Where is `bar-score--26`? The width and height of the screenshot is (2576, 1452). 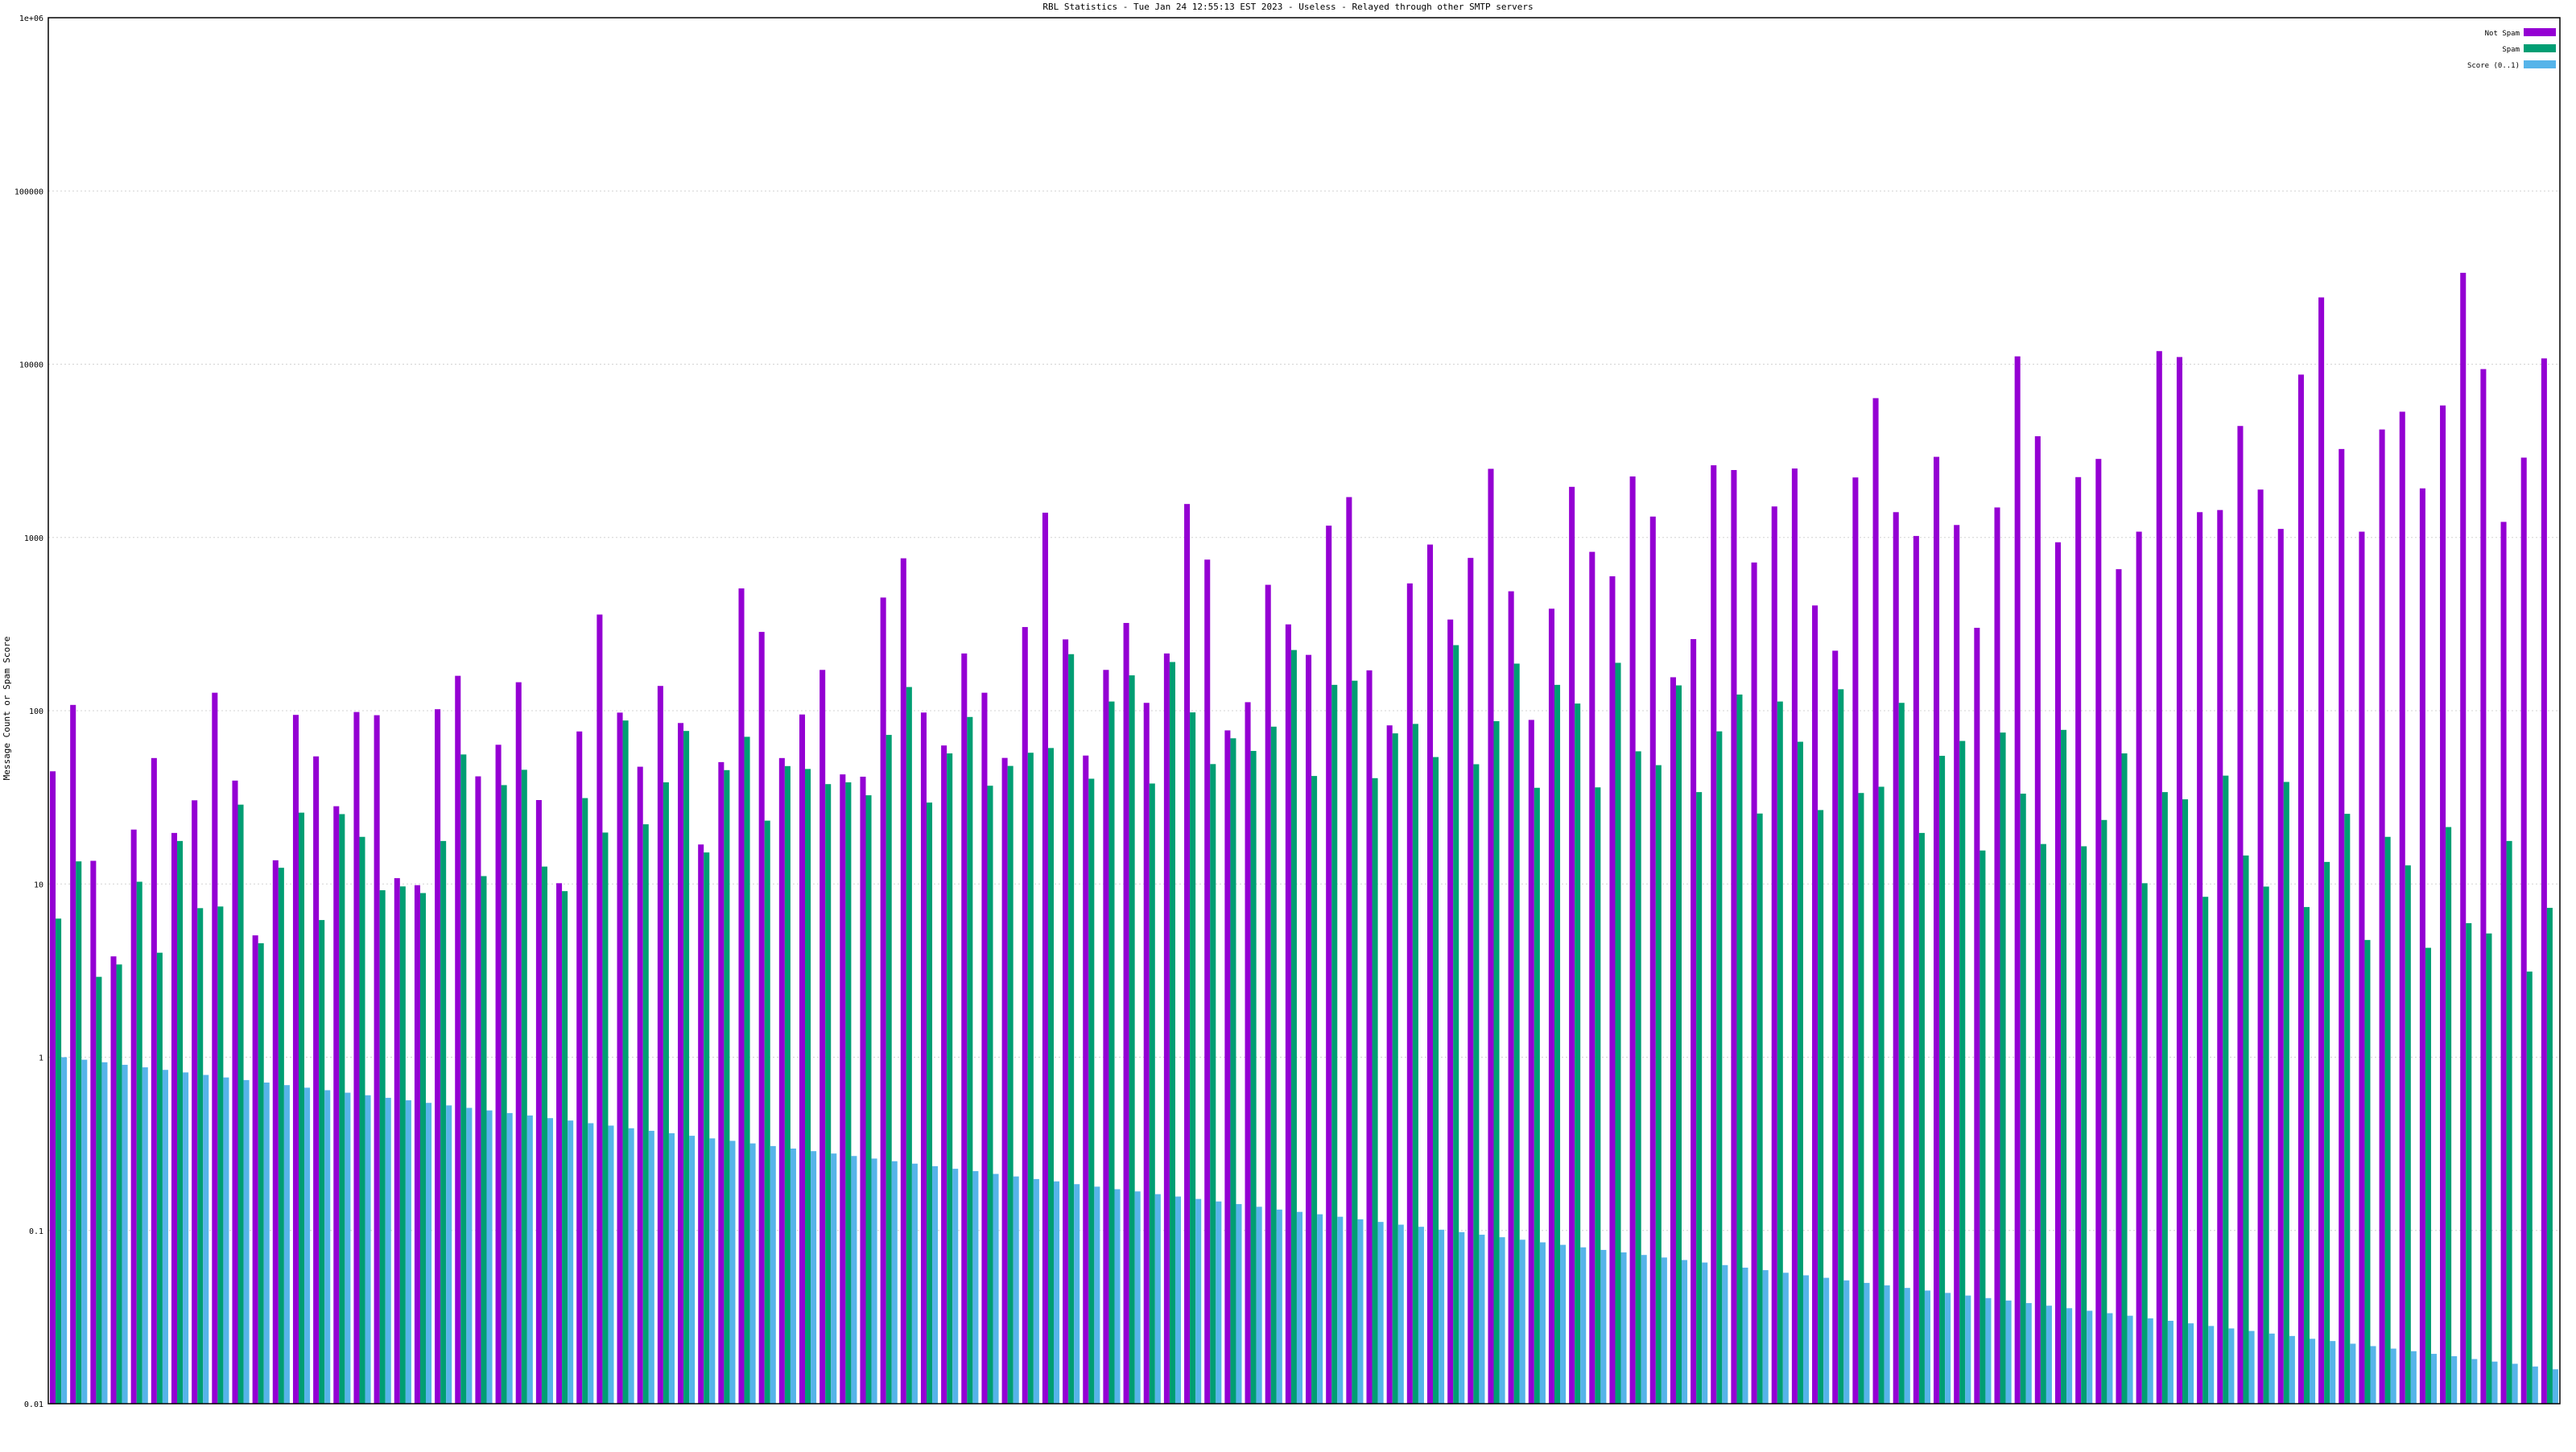
bar-score--26 is located at coordinates (591, 1263).